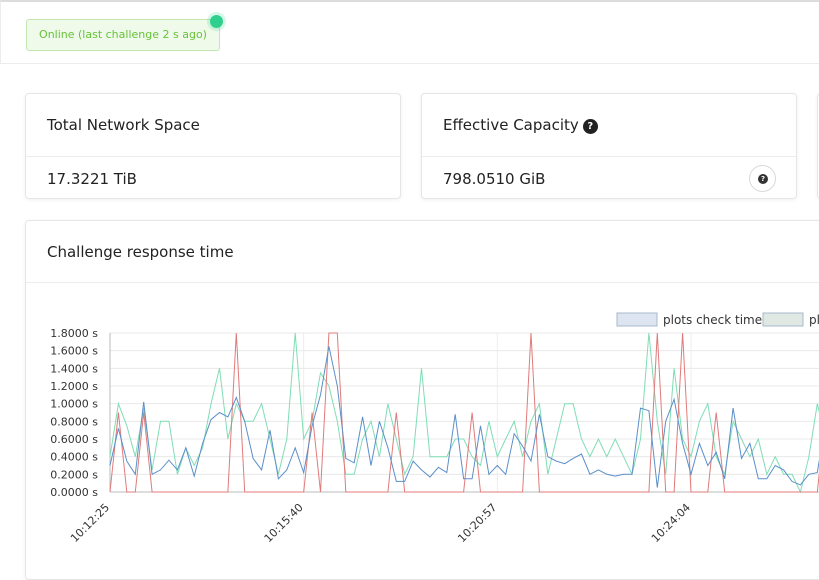 Image resolution: width=819 pixels, height=580 pixels. I want to click on status-badge: Online (last challenge 2 s ago), so click(123, 35).